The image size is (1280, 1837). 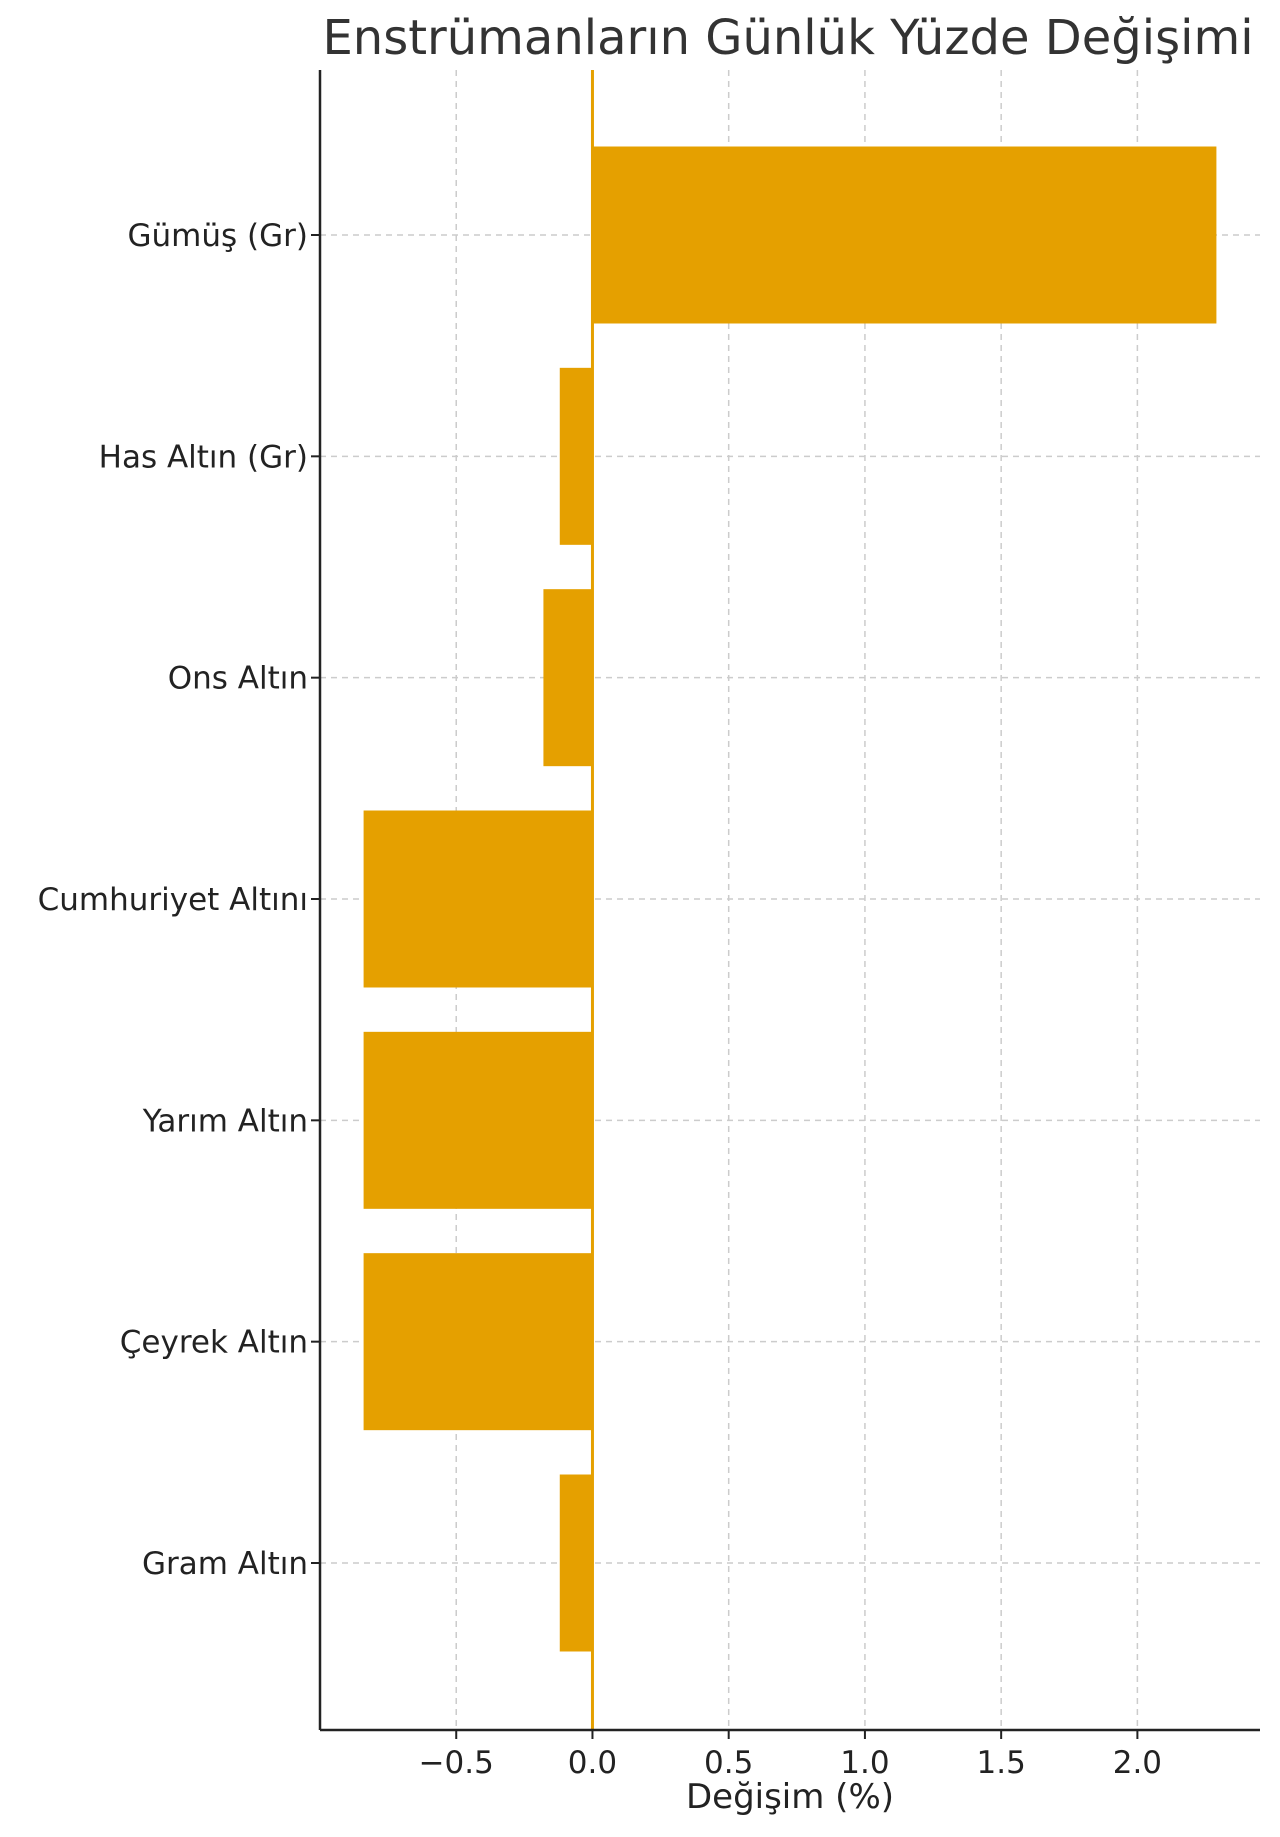 I want to click on y-tick-label: Has Altın (Gr), so click(x=203, y=457).